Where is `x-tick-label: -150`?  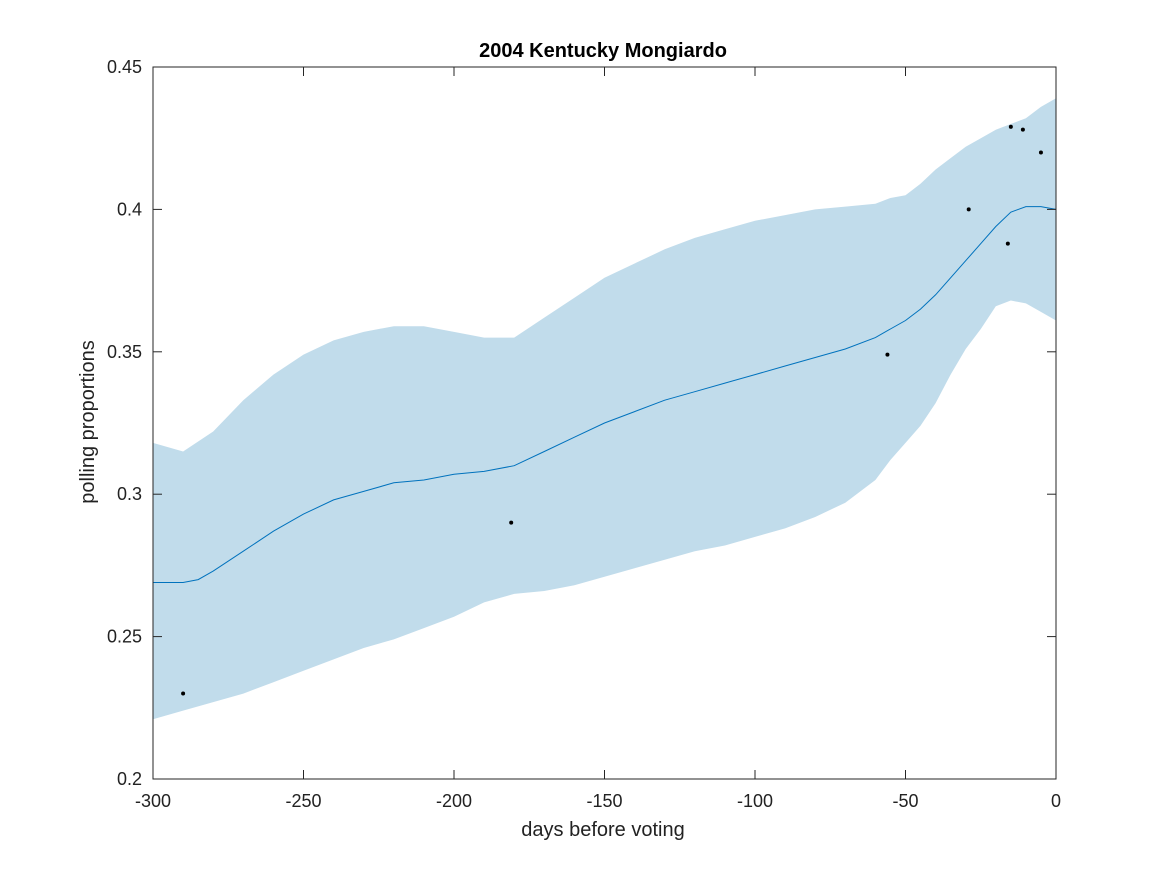 x-tick-label: -150 is located at coordinates (604, 801).